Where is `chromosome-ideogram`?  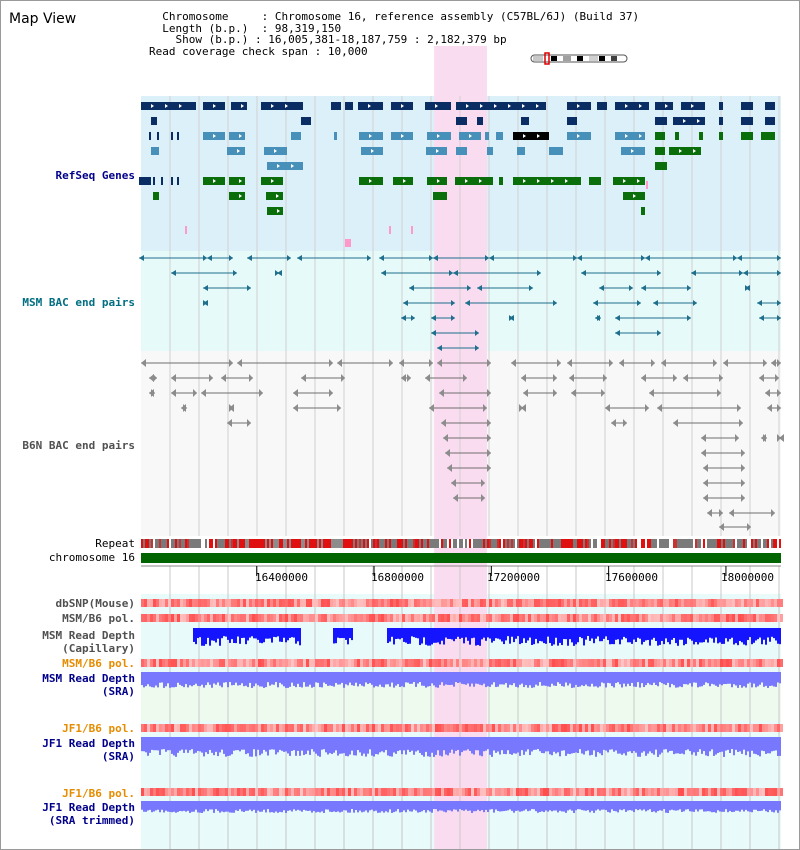
chromosome-ideogram is located at coordinates (580, 59).